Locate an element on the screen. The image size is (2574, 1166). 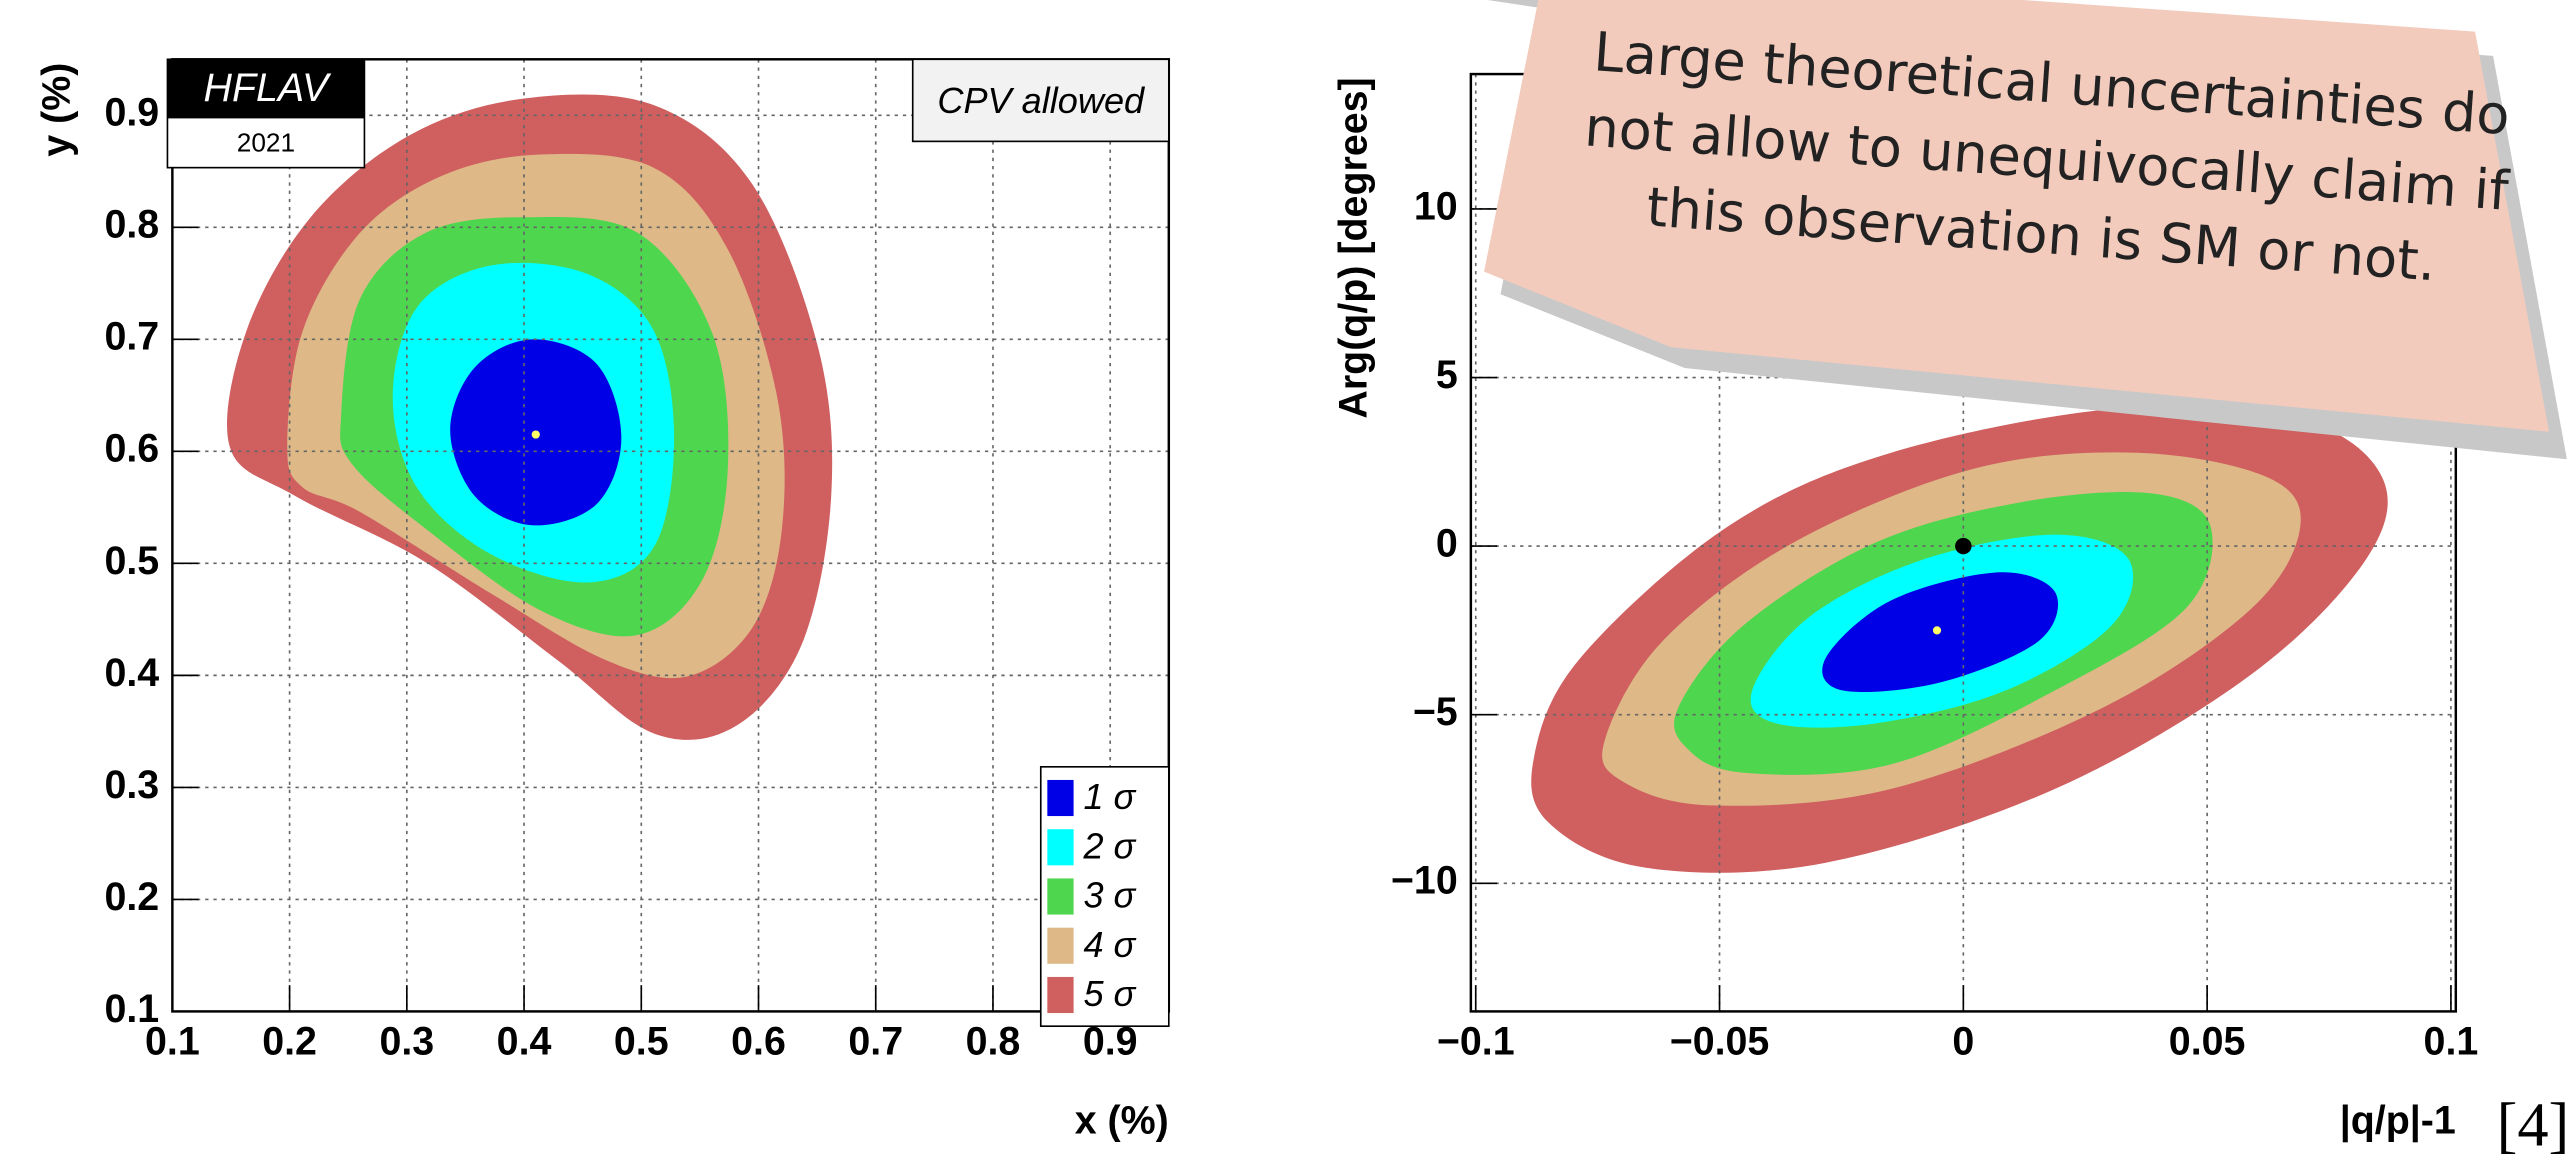
label-text: CPV allowed is located at coordinates (1041, 100).